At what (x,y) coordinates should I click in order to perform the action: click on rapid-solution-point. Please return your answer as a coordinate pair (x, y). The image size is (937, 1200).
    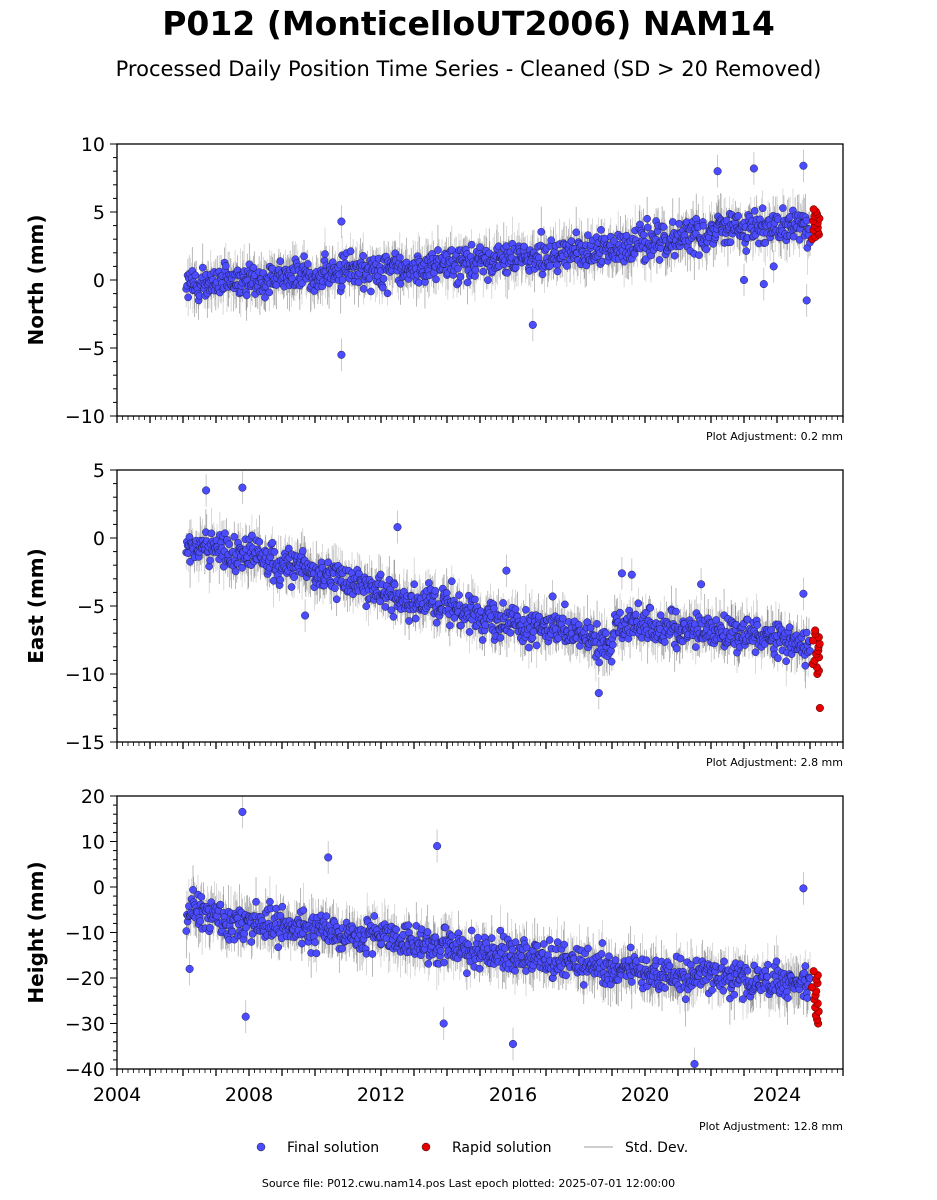
    Looking at the image, I should click on (819, 708).